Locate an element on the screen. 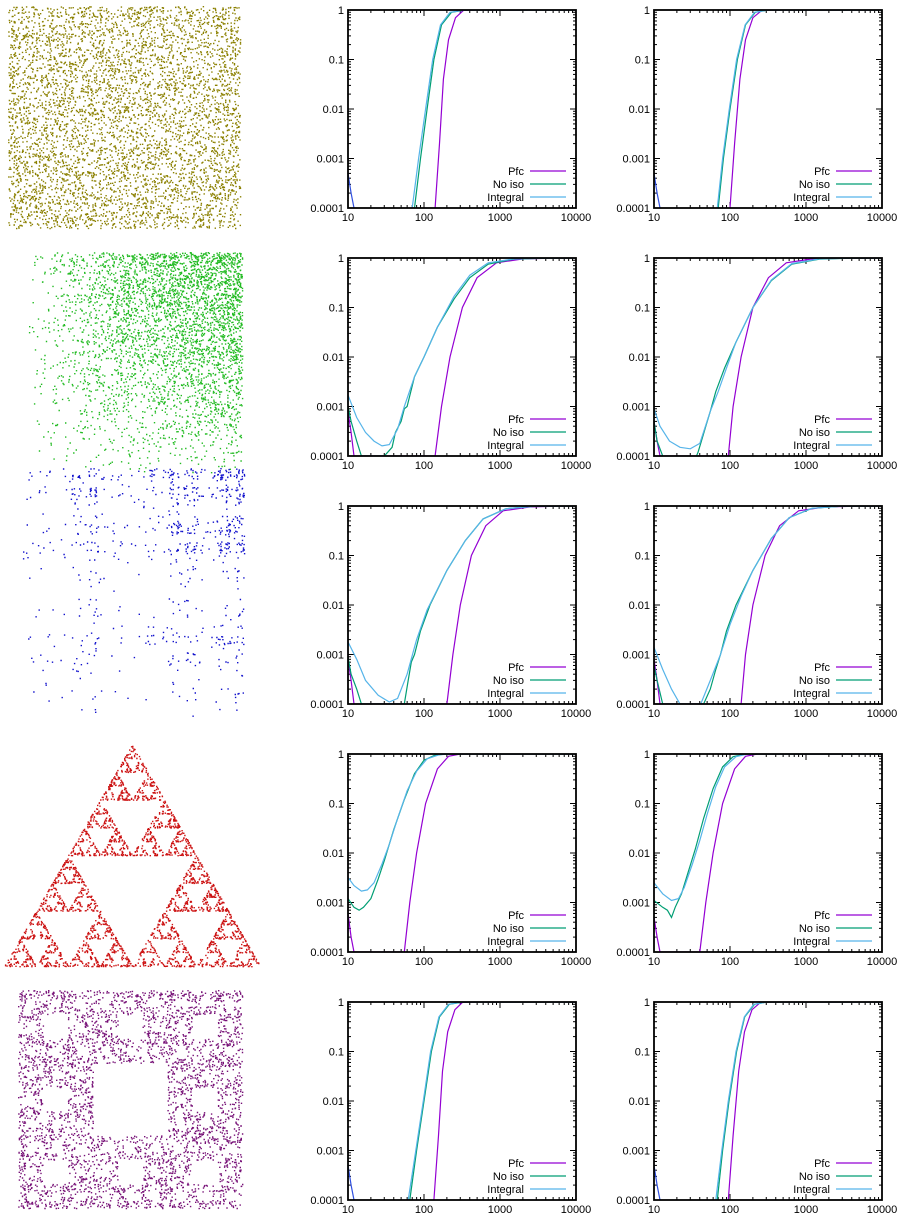  scatter-gradient is located at coordinates (136, 363).